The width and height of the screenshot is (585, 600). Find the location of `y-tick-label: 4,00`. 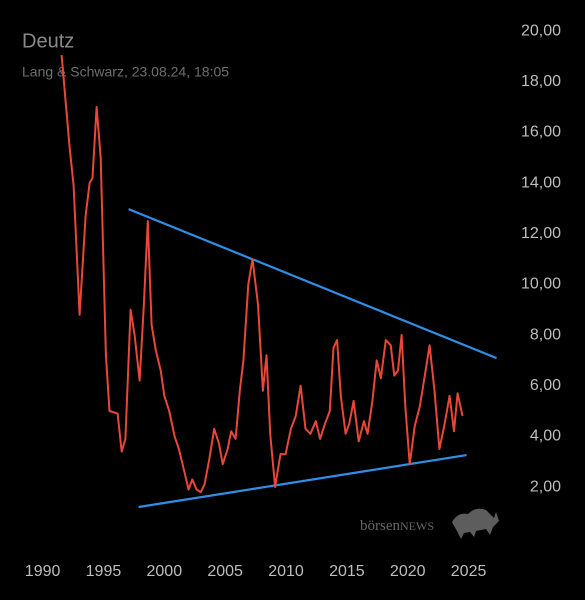

y-tick-label: 4,00 is located at coordinates (545, 436).